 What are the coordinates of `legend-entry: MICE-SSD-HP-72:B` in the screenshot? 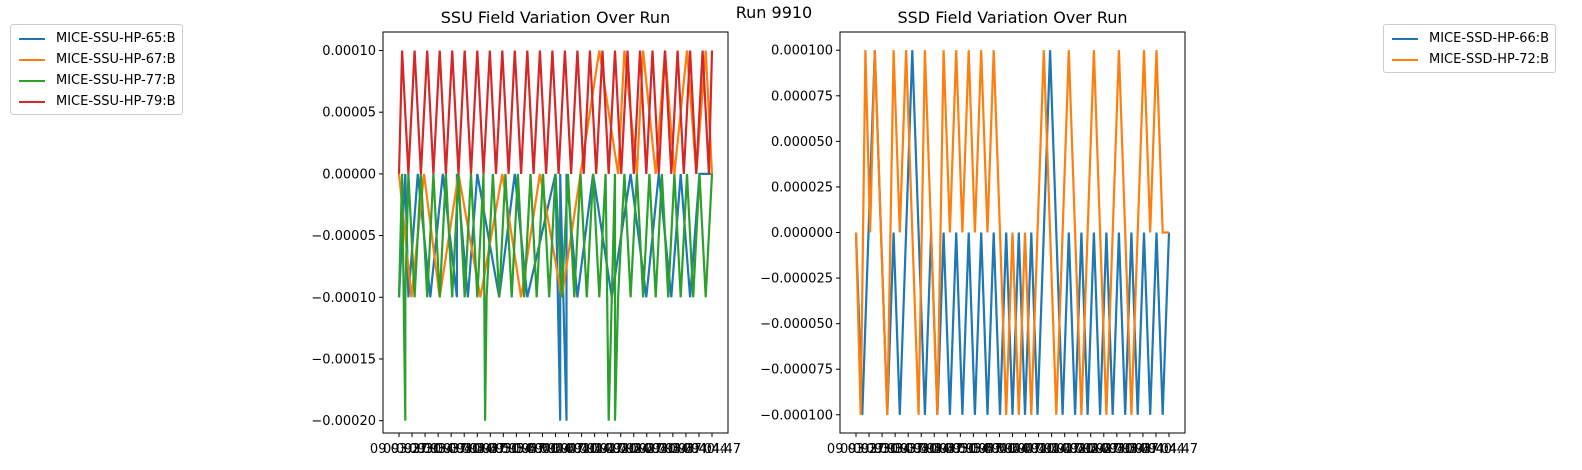 It's located at (1470, 59).